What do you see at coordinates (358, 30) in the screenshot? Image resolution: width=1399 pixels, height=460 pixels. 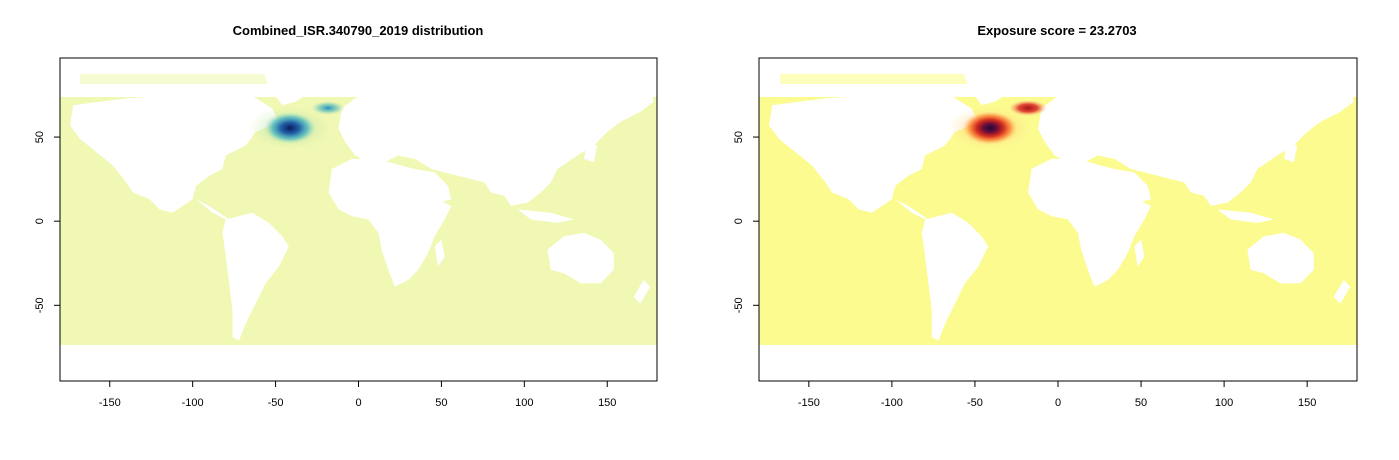 I see `panel-title: Combined_ISR.340790_2019 distribution` at bounding box center [358, 30].